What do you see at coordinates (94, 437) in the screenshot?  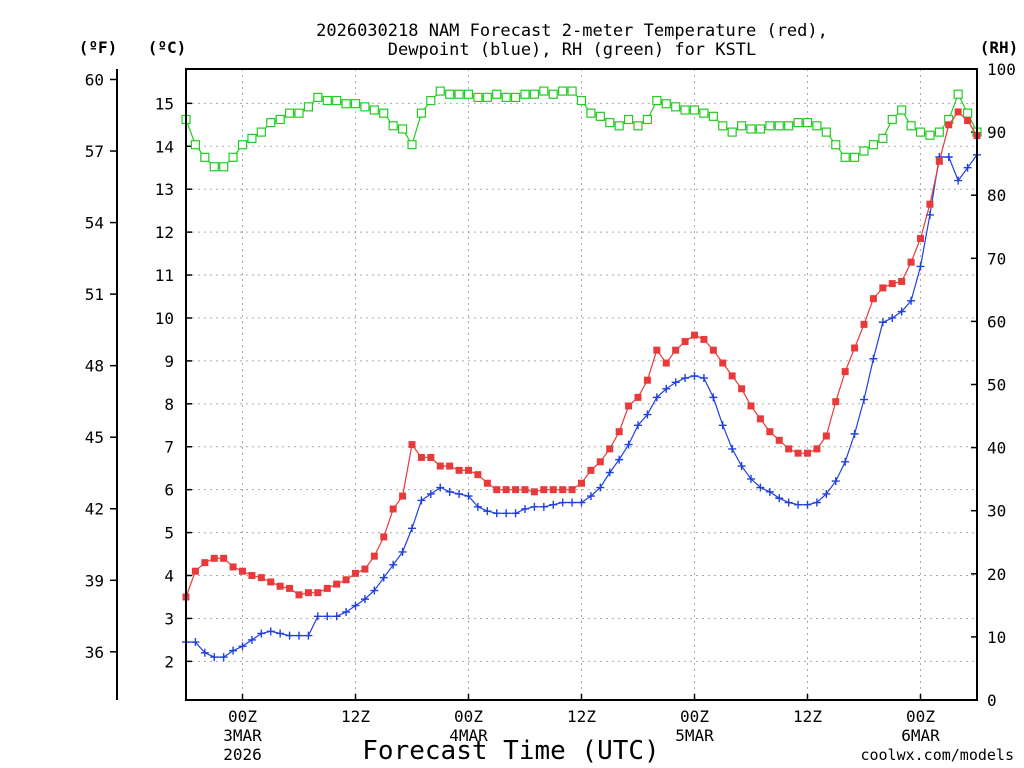 I see `fahrenheit-tick-label: 45` at bounding box center [94, 437].